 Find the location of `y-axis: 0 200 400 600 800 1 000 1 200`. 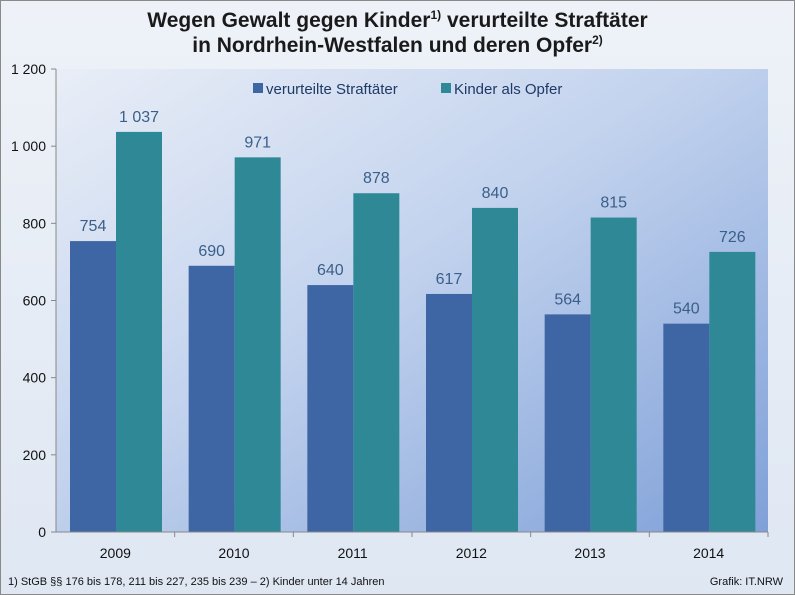

y-axis: 0 200 400 600 800 1 000 1 200 is located at coordinates (34, 300).